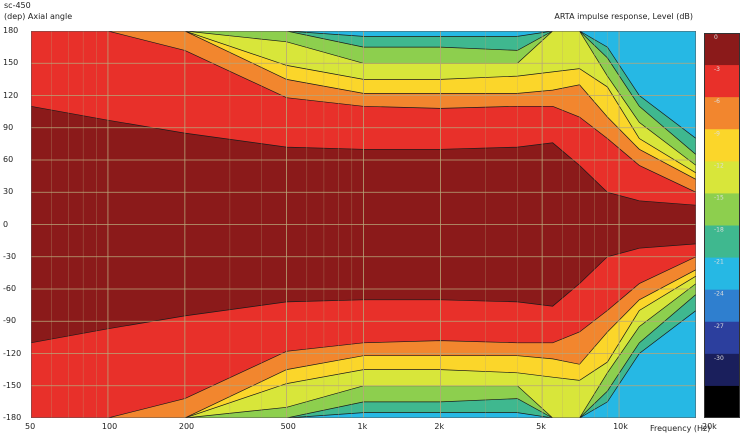 The height and width of the screenshot is (435, 745). Describe the element at coordinates (719, 358) in the screenshot. I see `colorbar-label: -30` at that location.